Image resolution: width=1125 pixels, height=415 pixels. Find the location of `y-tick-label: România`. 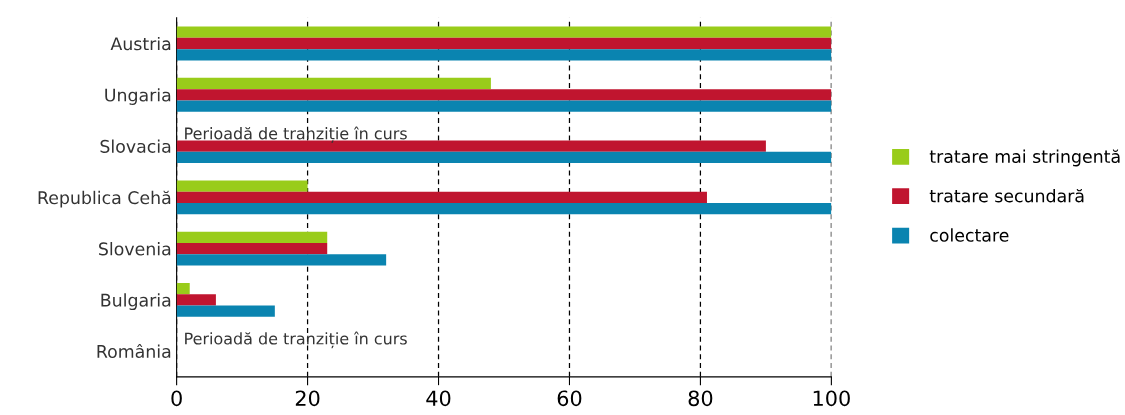

y-tick-label: România is located at coordinates (134, 351).